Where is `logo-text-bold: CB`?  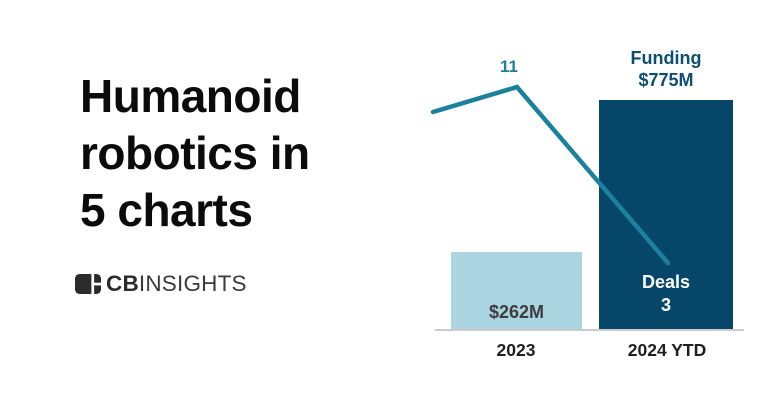 logo-text-bold: CB is located at coordinates (122, 283).